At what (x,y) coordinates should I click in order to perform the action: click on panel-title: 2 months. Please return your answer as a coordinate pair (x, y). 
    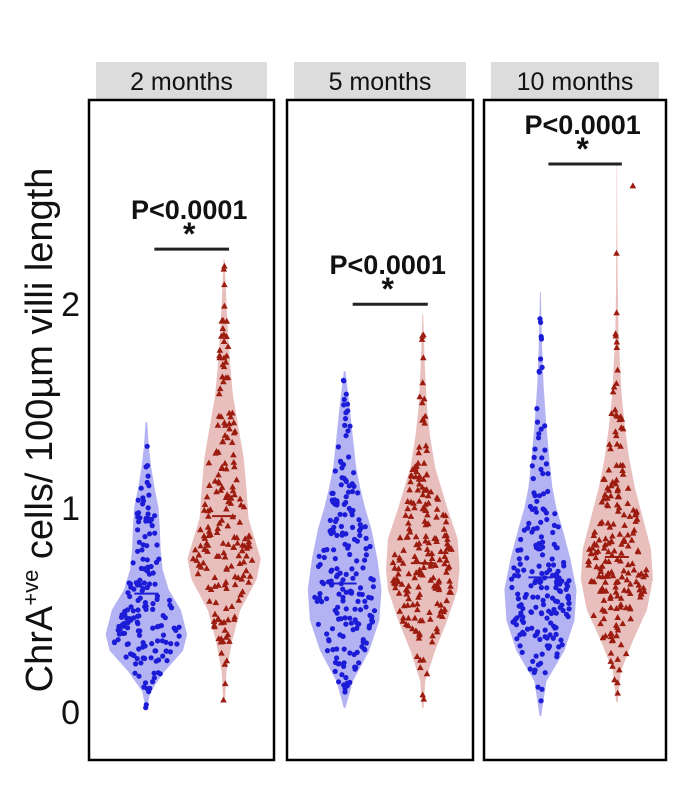
    Looking at the image, I should click on (181, 82).